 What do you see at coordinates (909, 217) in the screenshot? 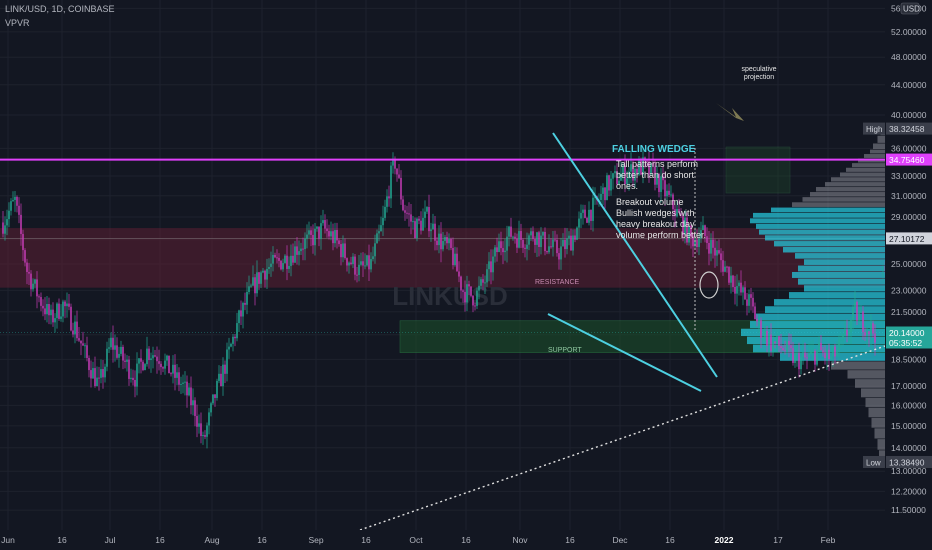
I see `price-tick-label: 29.00000` at bounding box center [909, 217].